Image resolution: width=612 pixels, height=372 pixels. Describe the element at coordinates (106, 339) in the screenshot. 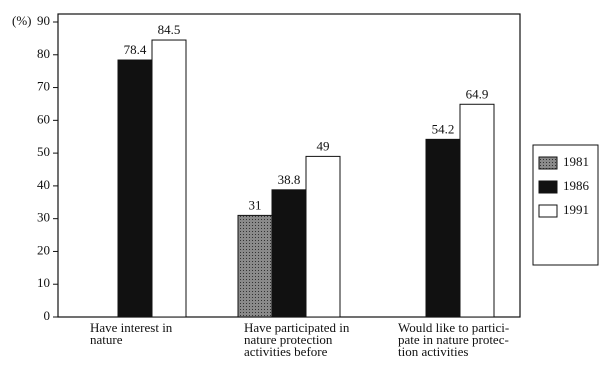

I see `x-tick-label: nature` at that location.